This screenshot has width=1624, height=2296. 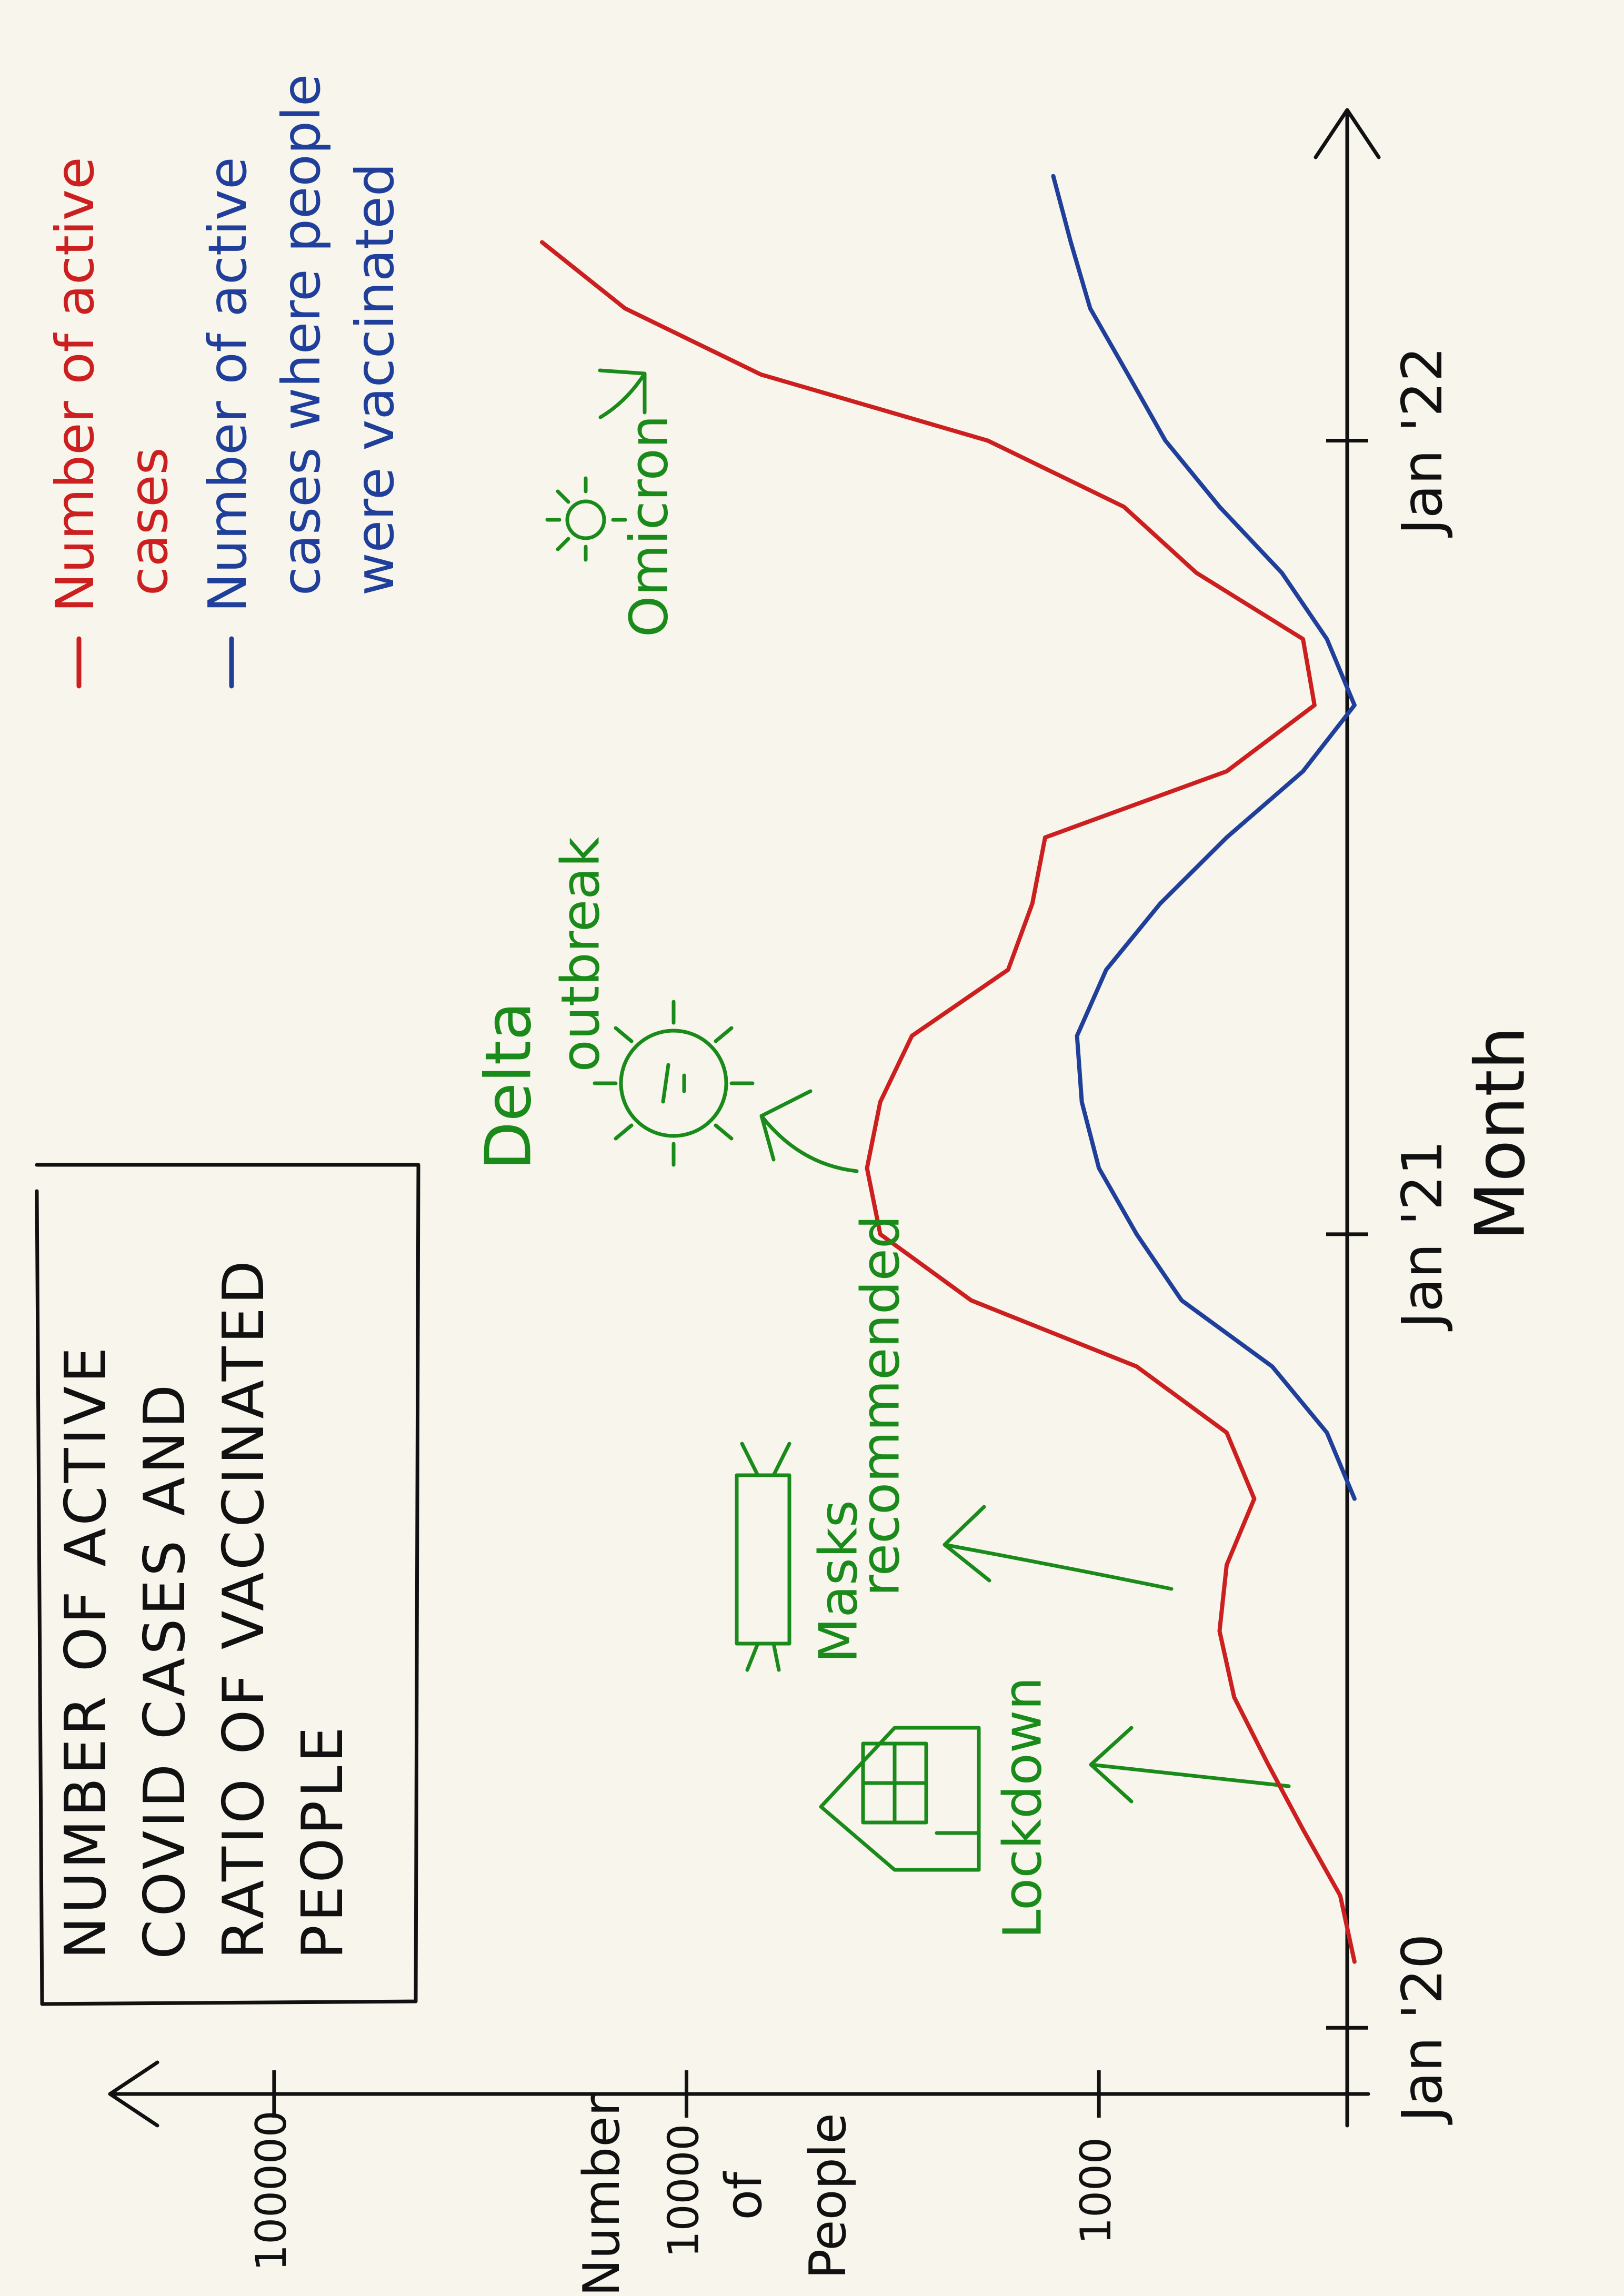 I want to click on chart-title: NUMBER OF ACTIVE, so click(x=86, y=1651).